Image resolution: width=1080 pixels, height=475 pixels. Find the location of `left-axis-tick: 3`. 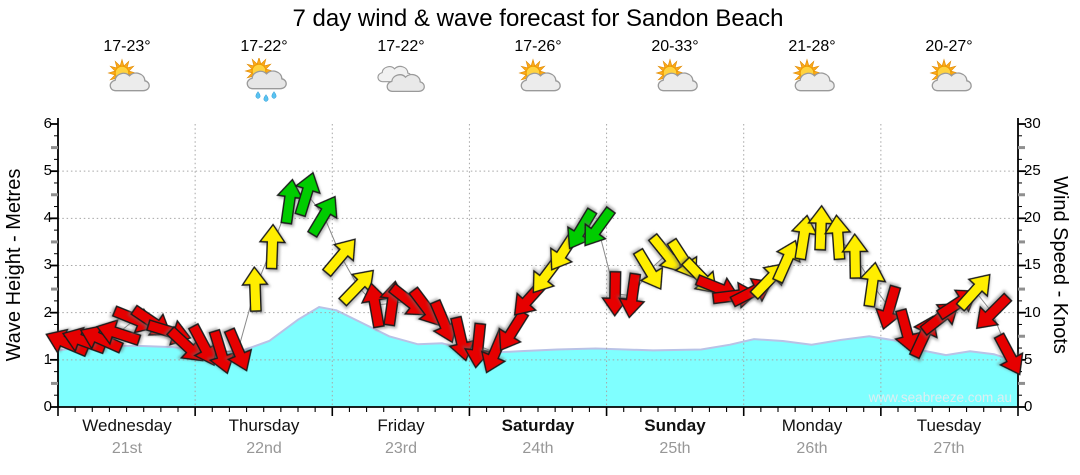

left-axis-tick: 3 is located at coordinates (47, 264).